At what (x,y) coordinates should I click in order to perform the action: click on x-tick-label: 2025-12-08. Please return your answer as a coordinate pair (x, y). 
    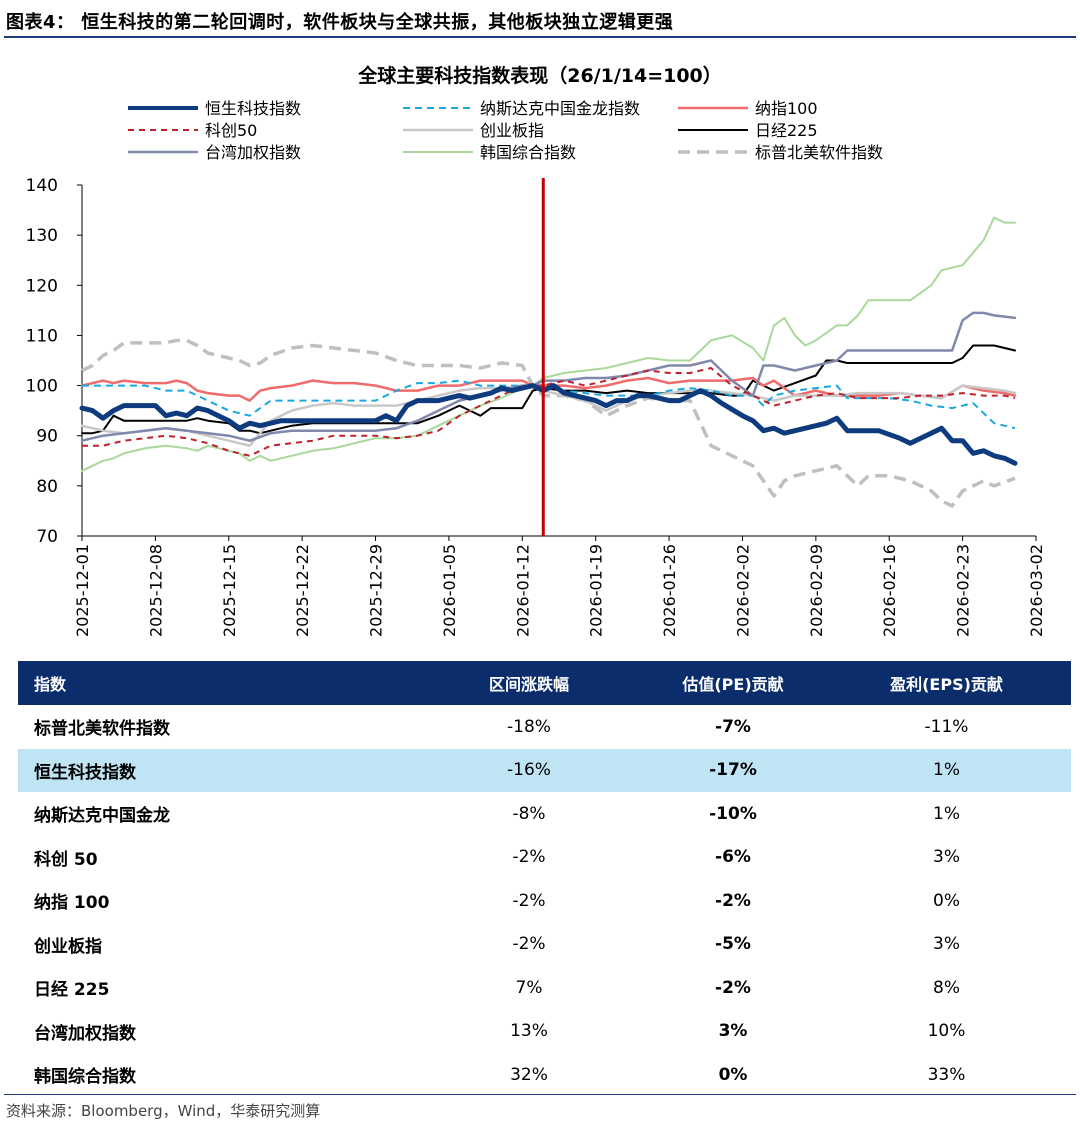
    Looking at the image, I should click on (155, 590).